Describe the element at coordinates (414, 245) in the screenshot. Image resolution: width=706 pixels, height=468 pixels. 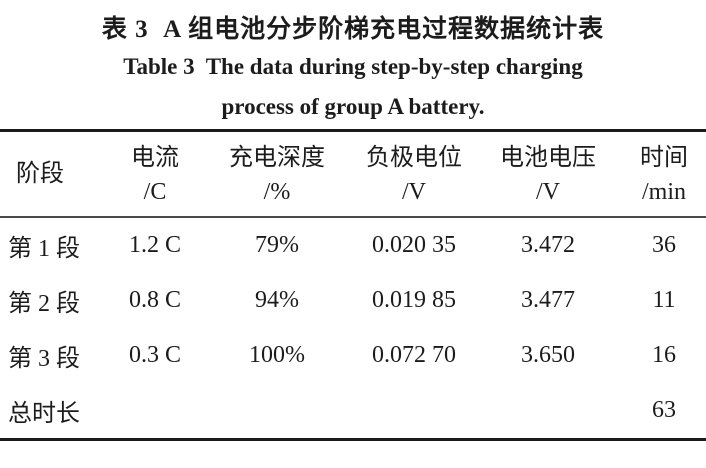
I see `cell-anode-potential: 0.020 35` at that location.